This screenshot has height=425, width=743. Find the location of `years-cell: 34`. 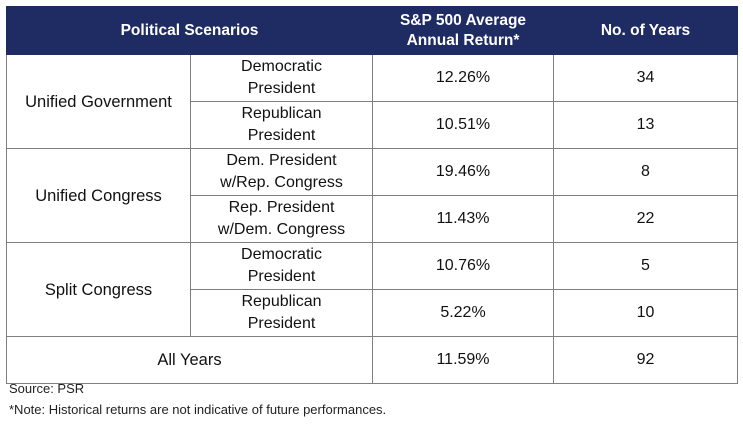

years-cell: 34 is located at coordinates (645, 78).